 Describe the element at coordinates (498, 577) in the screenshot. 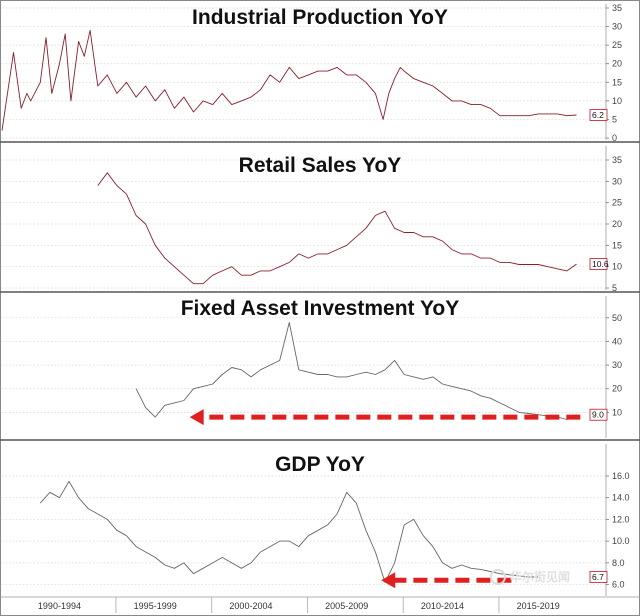

I see `watermark-logo-icon` at that location.